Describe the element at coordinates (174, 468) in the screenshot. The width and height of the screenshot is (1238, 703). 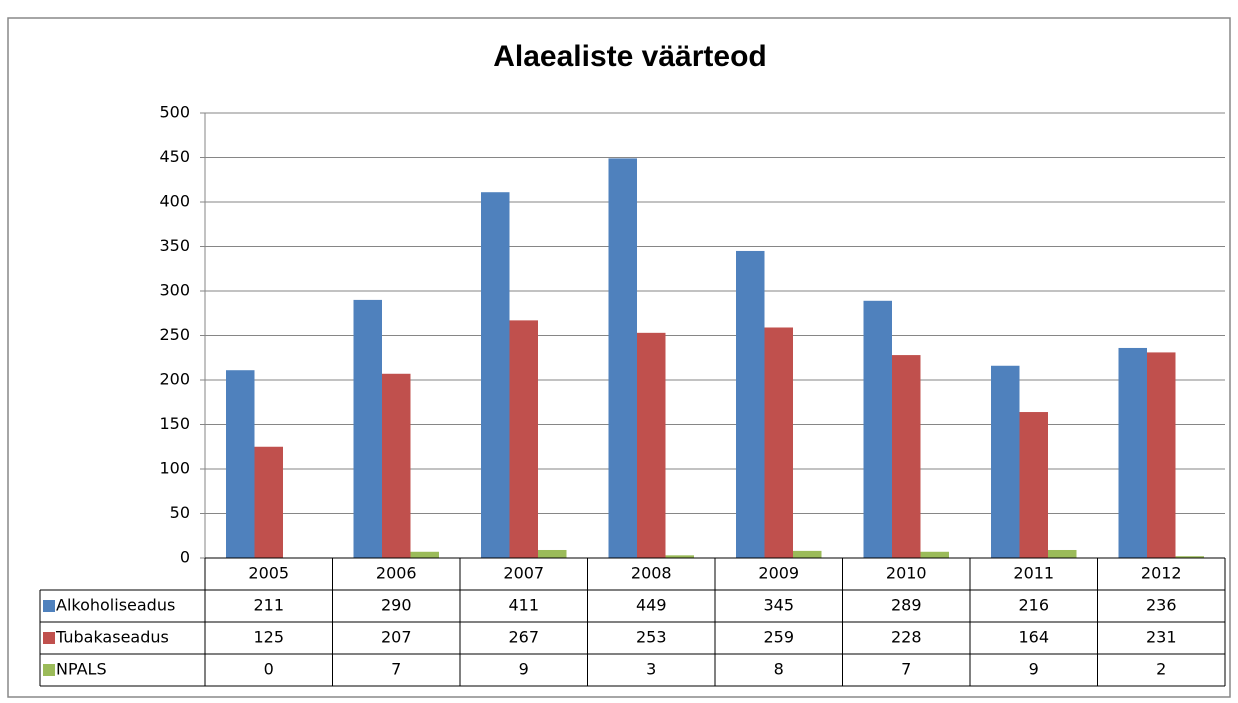
I see `y-tick-label: 100` at that location.